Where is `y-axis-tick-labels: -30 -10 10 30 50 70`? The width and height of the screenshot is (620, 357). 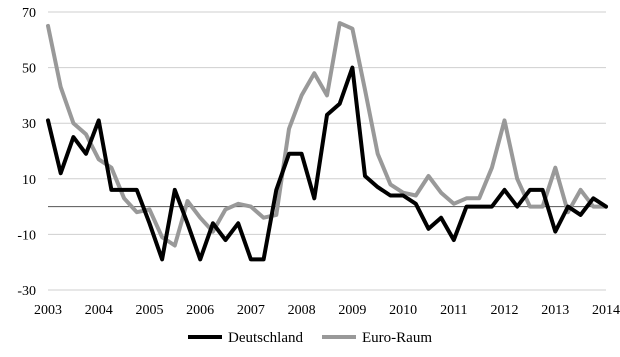 y-axis-tick-labels: -30 -10 10 30 50 70 is located at coordinates (26, 152).